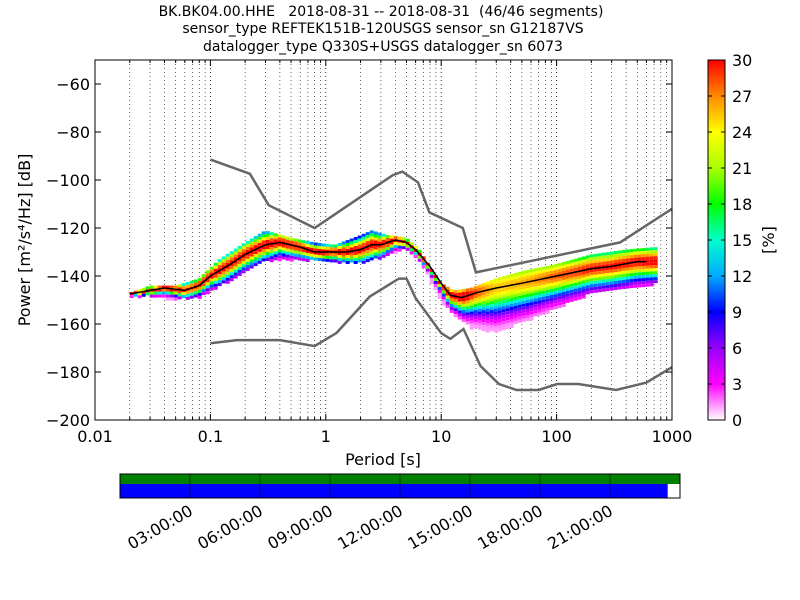 The image size is (800, 600). What do you see at coordinates (73, 132) in the screenshot?
I see `y-tick-label: −80` at bounding box center [73, 132].